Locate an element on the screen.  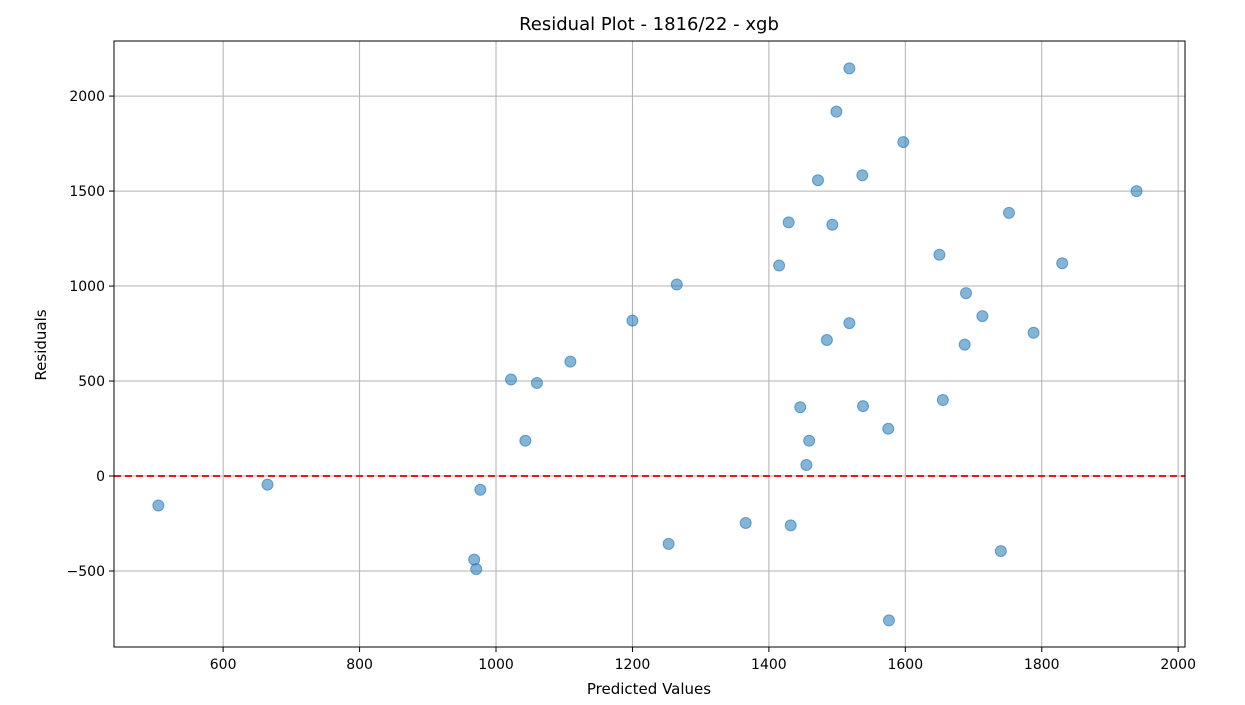
x-tick-label: 1800 is located at coordinates (1042, 665).